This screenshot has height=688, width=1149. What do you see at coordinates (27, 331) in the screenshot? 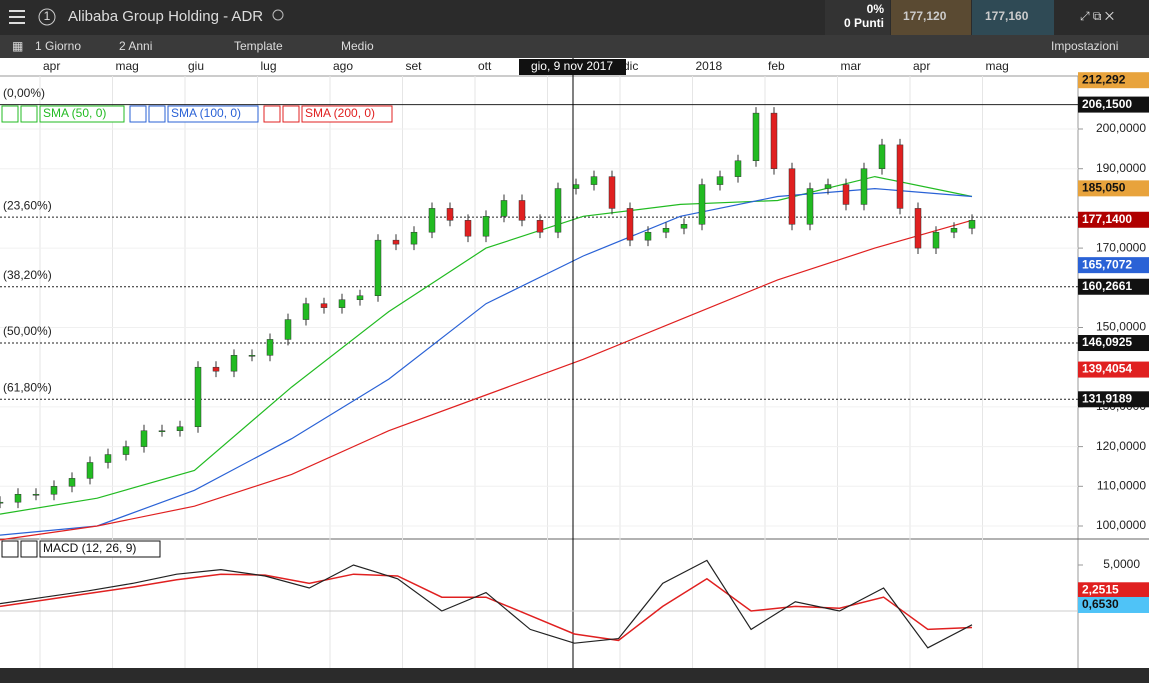
I see `fib-label: (50,00%)` at bounding box center [27, 331].